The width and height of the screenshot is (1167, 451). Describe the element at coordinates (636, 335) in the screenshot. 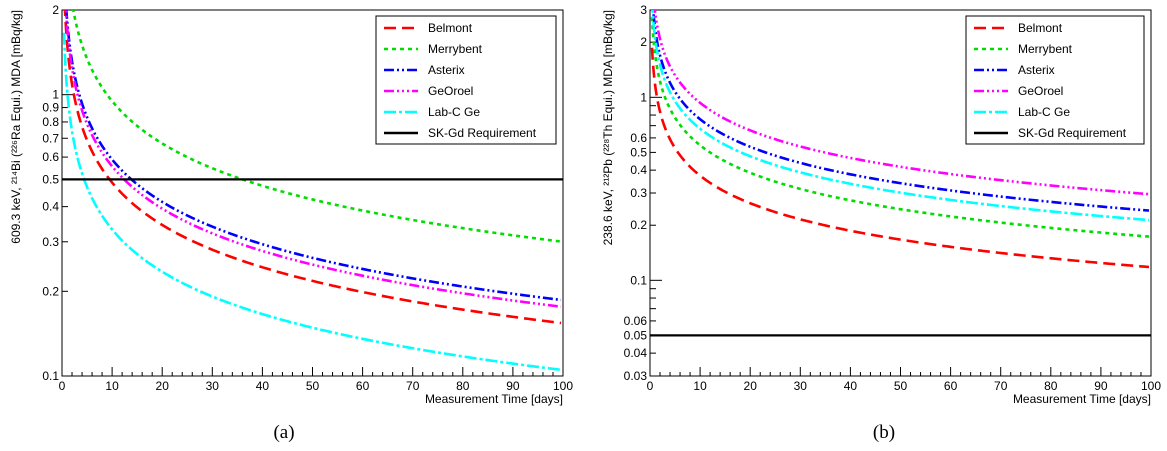

I see `y-tick-label: 0.05` at that location.